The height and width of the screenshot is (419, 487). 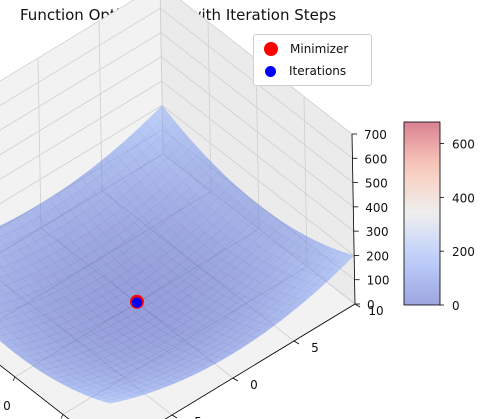 What do you see at coordinates (456, 306) in the screenshot?
I see `colorbar-tick-label: 0` at bounding box center [456, 306].